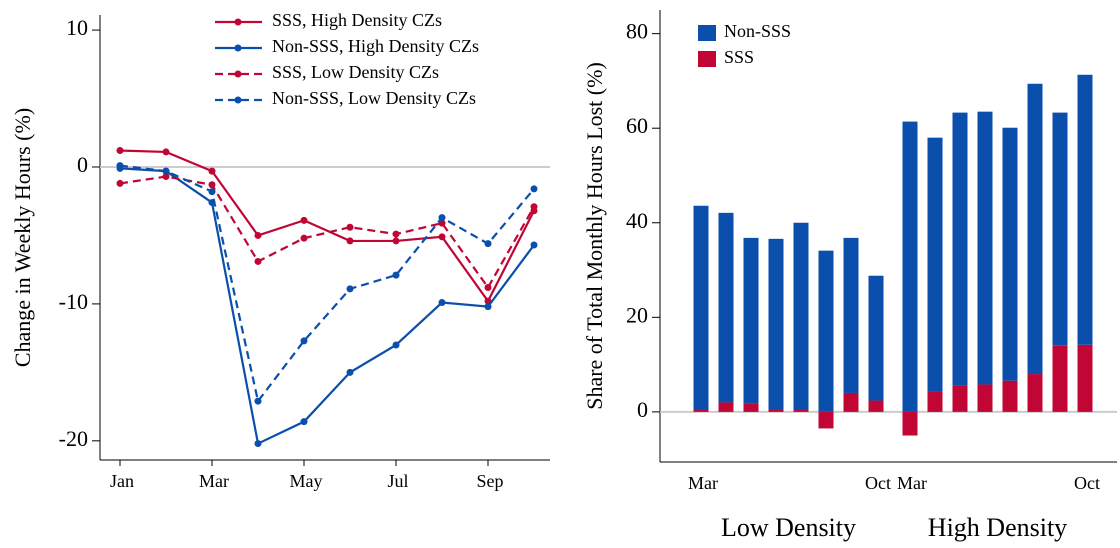 The width and height of the screenshot is (1120, 548). I want to click on y-tick-label: 60, so click(637, 125).